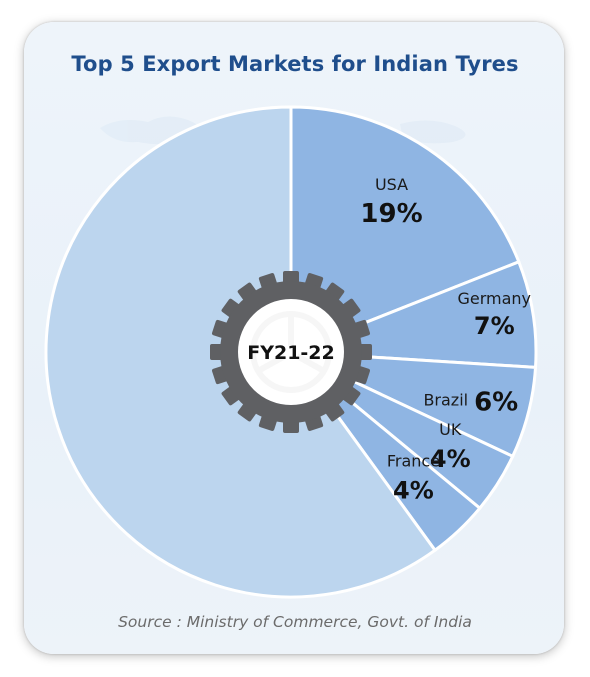  I want to click on slice-value-france: 4%, so click(413, 490).